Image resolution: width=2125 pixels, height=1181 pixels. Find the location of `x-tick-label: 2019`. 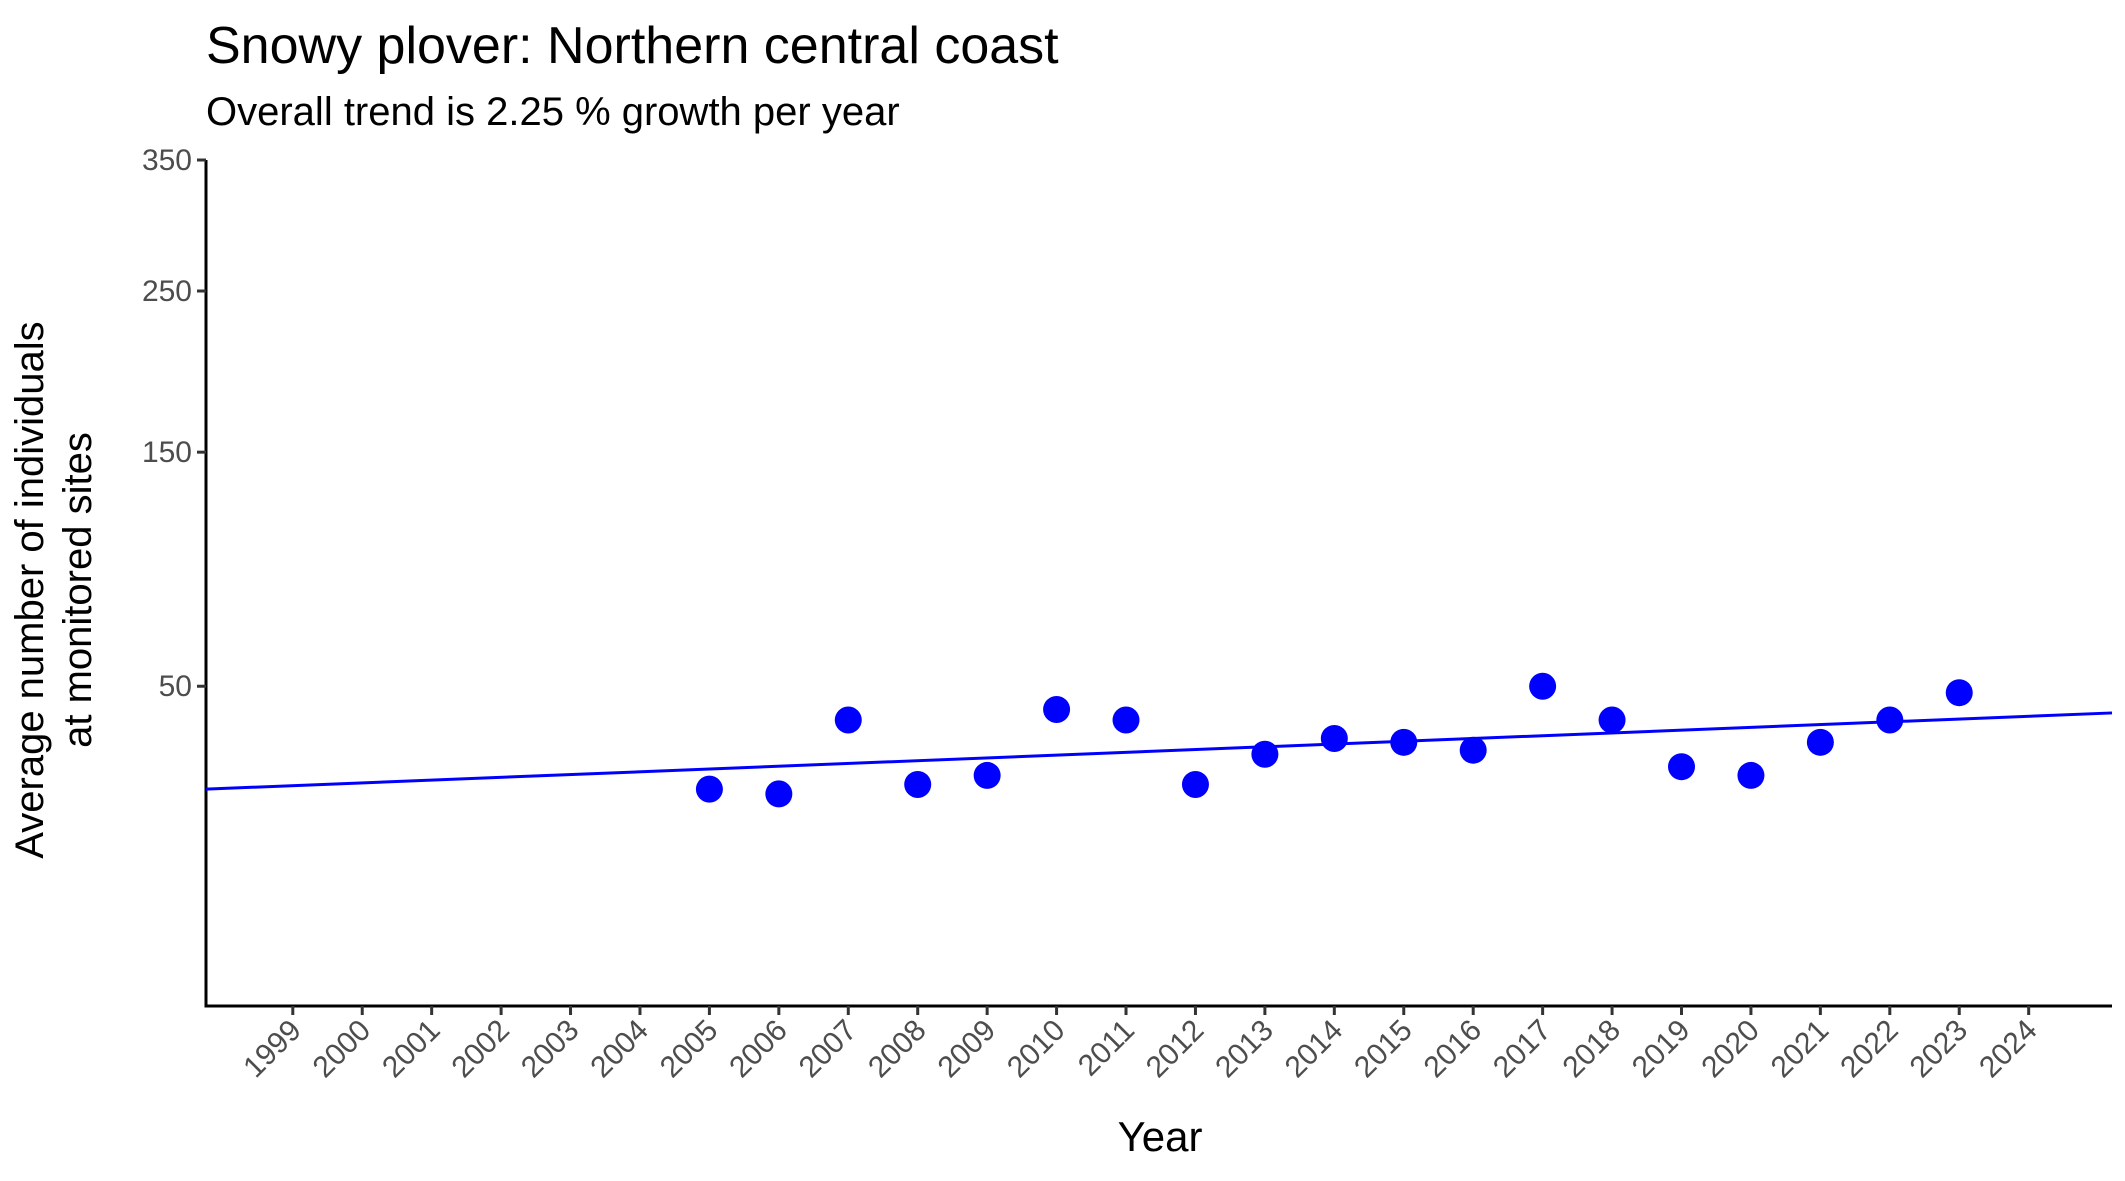

x-tick-label: 2019 is located at coordinates (1661, 1049).